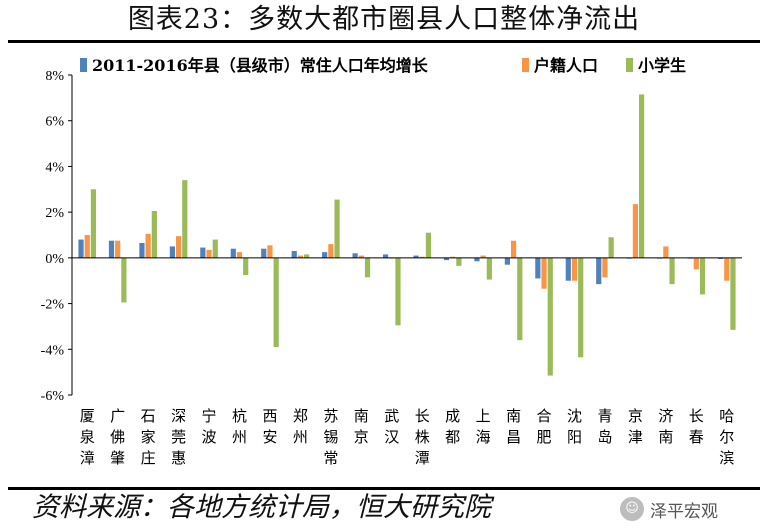  I want to click on x-tick-label: 青岛, so click(604, 426).